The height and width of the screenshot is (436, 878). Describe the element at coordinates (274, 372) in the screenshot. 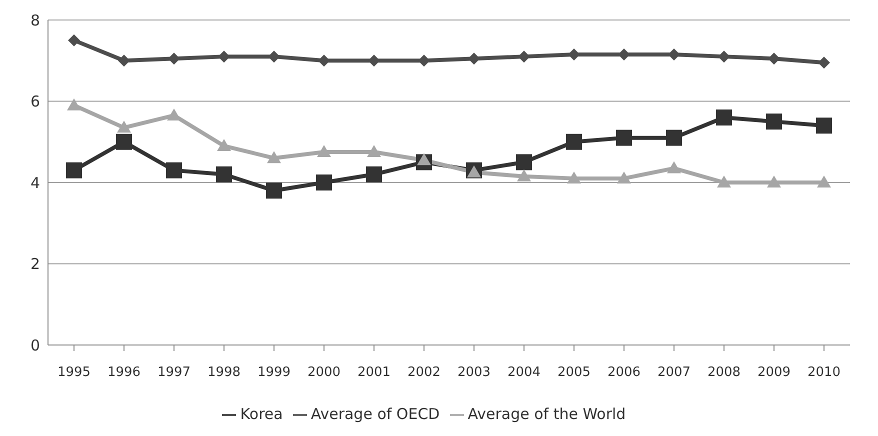

I see `x-tick-label: 1999` at that location.